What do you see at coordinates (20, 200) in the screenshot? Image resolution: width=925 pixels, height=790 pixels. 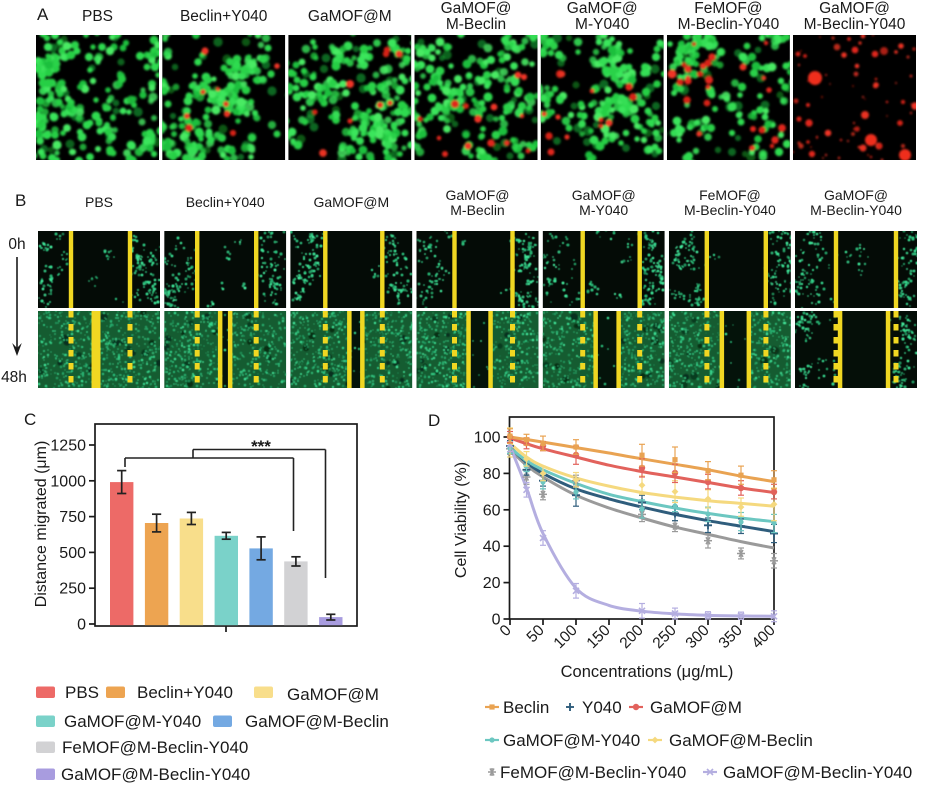 I see `svg-text: B` at bounding box center [20, 200].